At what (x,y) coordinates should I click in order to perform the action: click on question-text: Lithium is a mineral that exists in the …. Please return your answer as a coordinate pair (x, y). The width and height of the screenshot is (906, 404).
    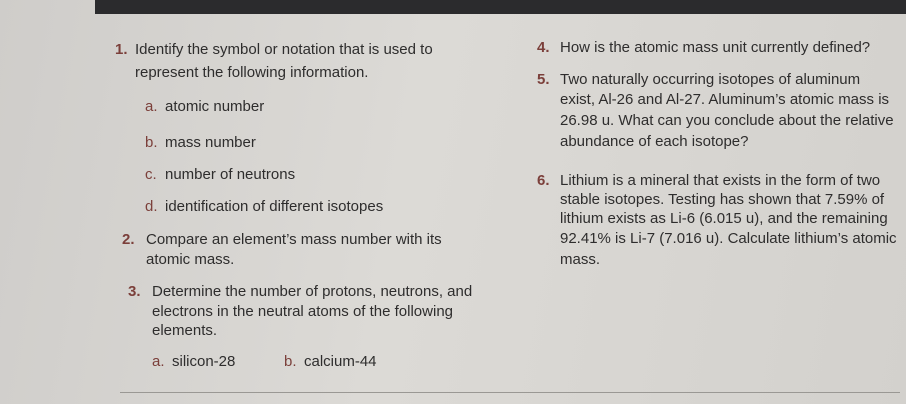
    Looking at the image, I should click on (720, 180).